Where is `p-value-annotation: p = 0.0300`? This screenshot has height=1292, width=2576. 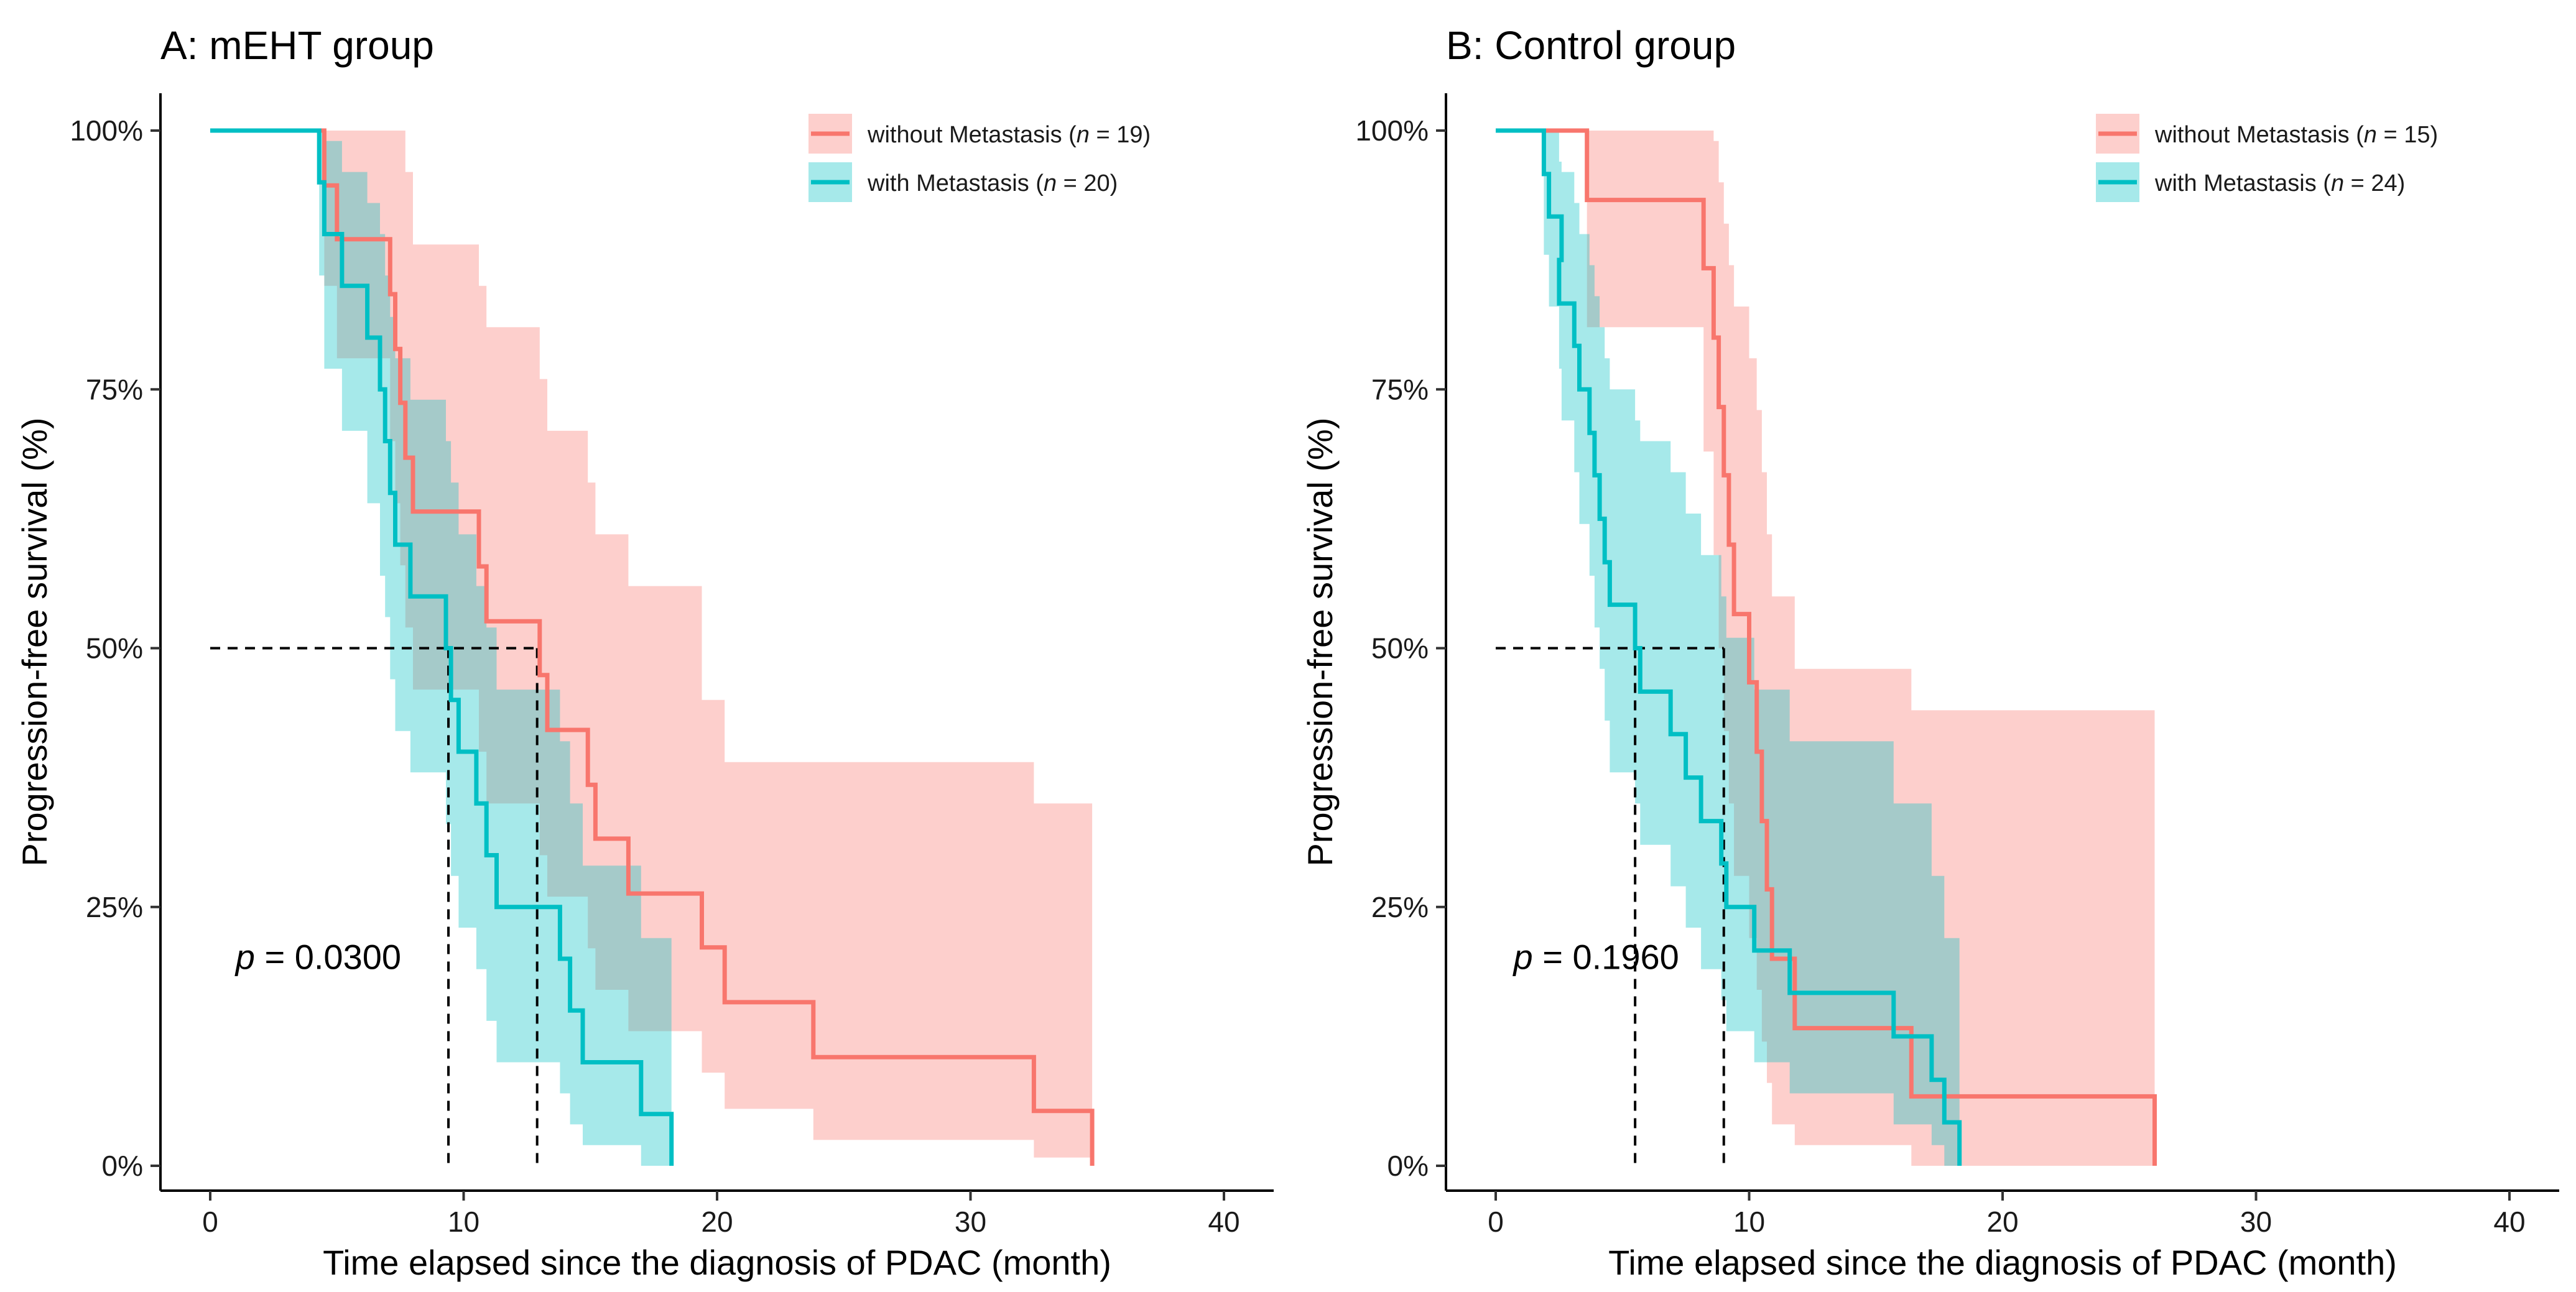
p-value-annotation: p = 0.0300 is located at coordinates (318, 957).